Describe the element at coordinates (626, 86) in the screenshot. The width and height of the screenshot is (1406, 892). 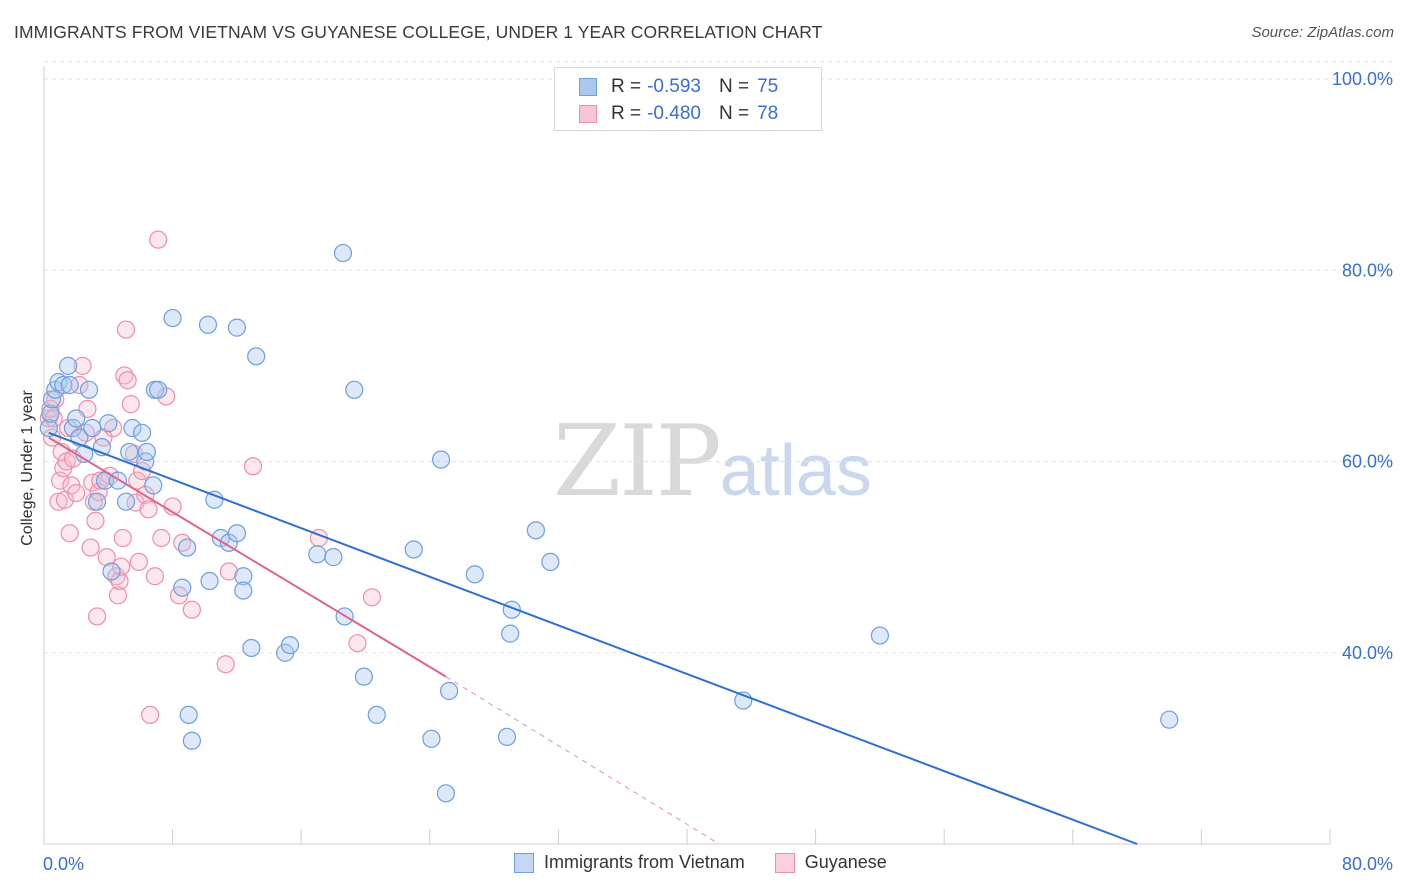
I see `legend-r-label: R =` at that location.